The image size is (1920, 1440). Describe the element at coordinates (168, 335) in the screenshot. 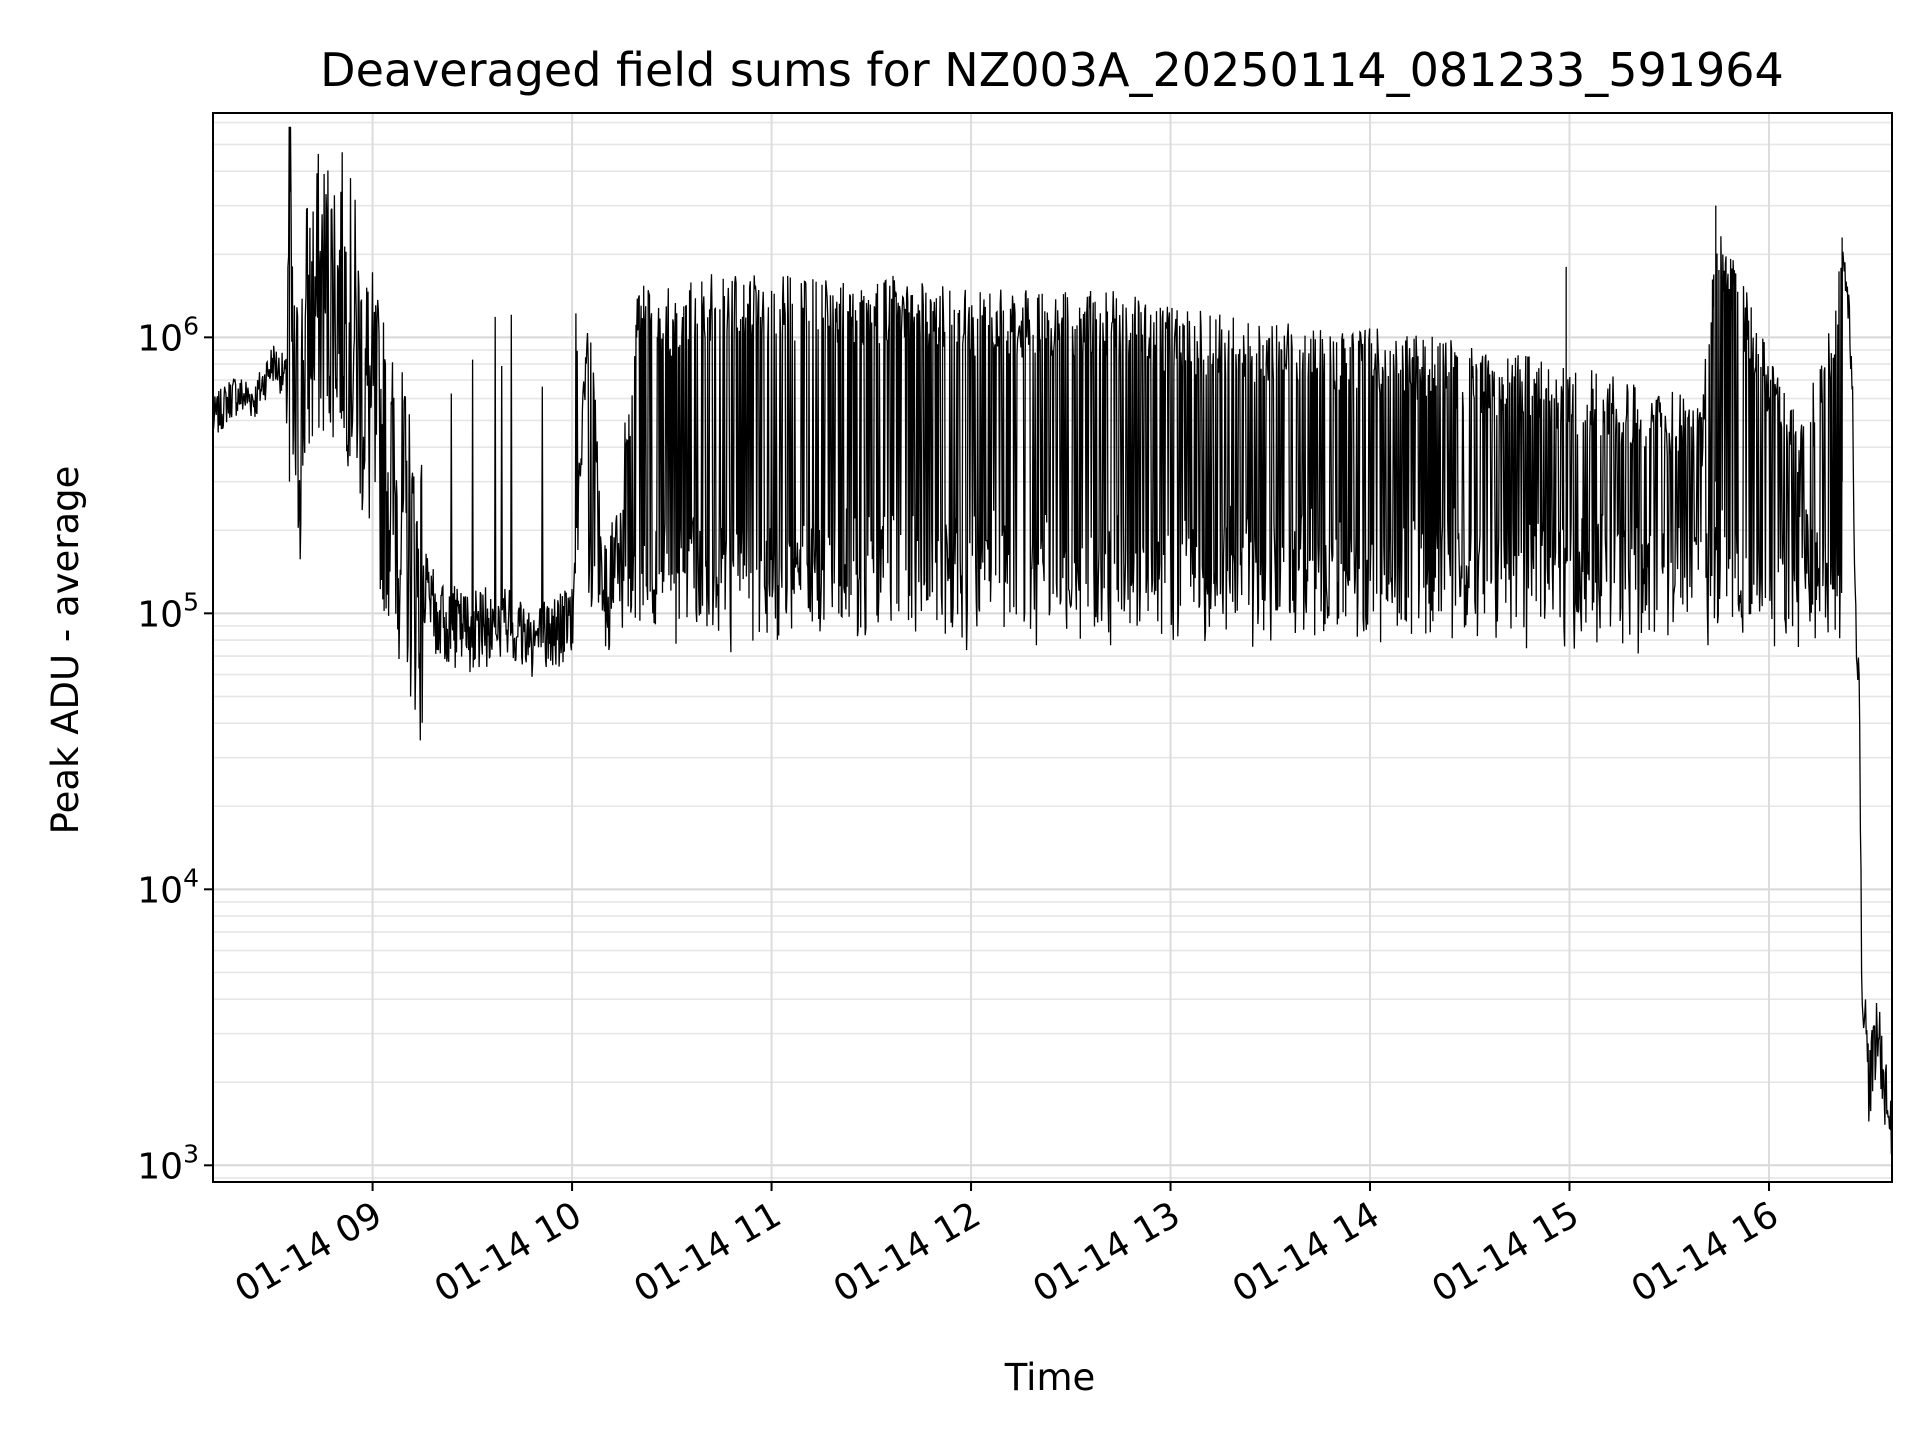

I see `y-tick-label: 10⁶` at that location.